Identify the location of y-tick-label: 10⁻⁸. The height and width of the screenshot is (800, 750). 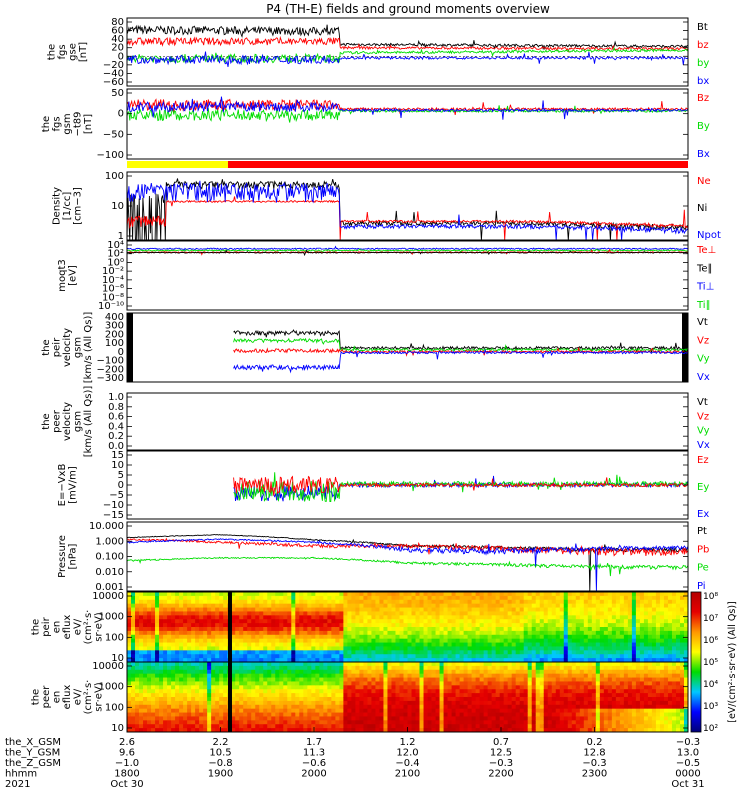
(113, 297).